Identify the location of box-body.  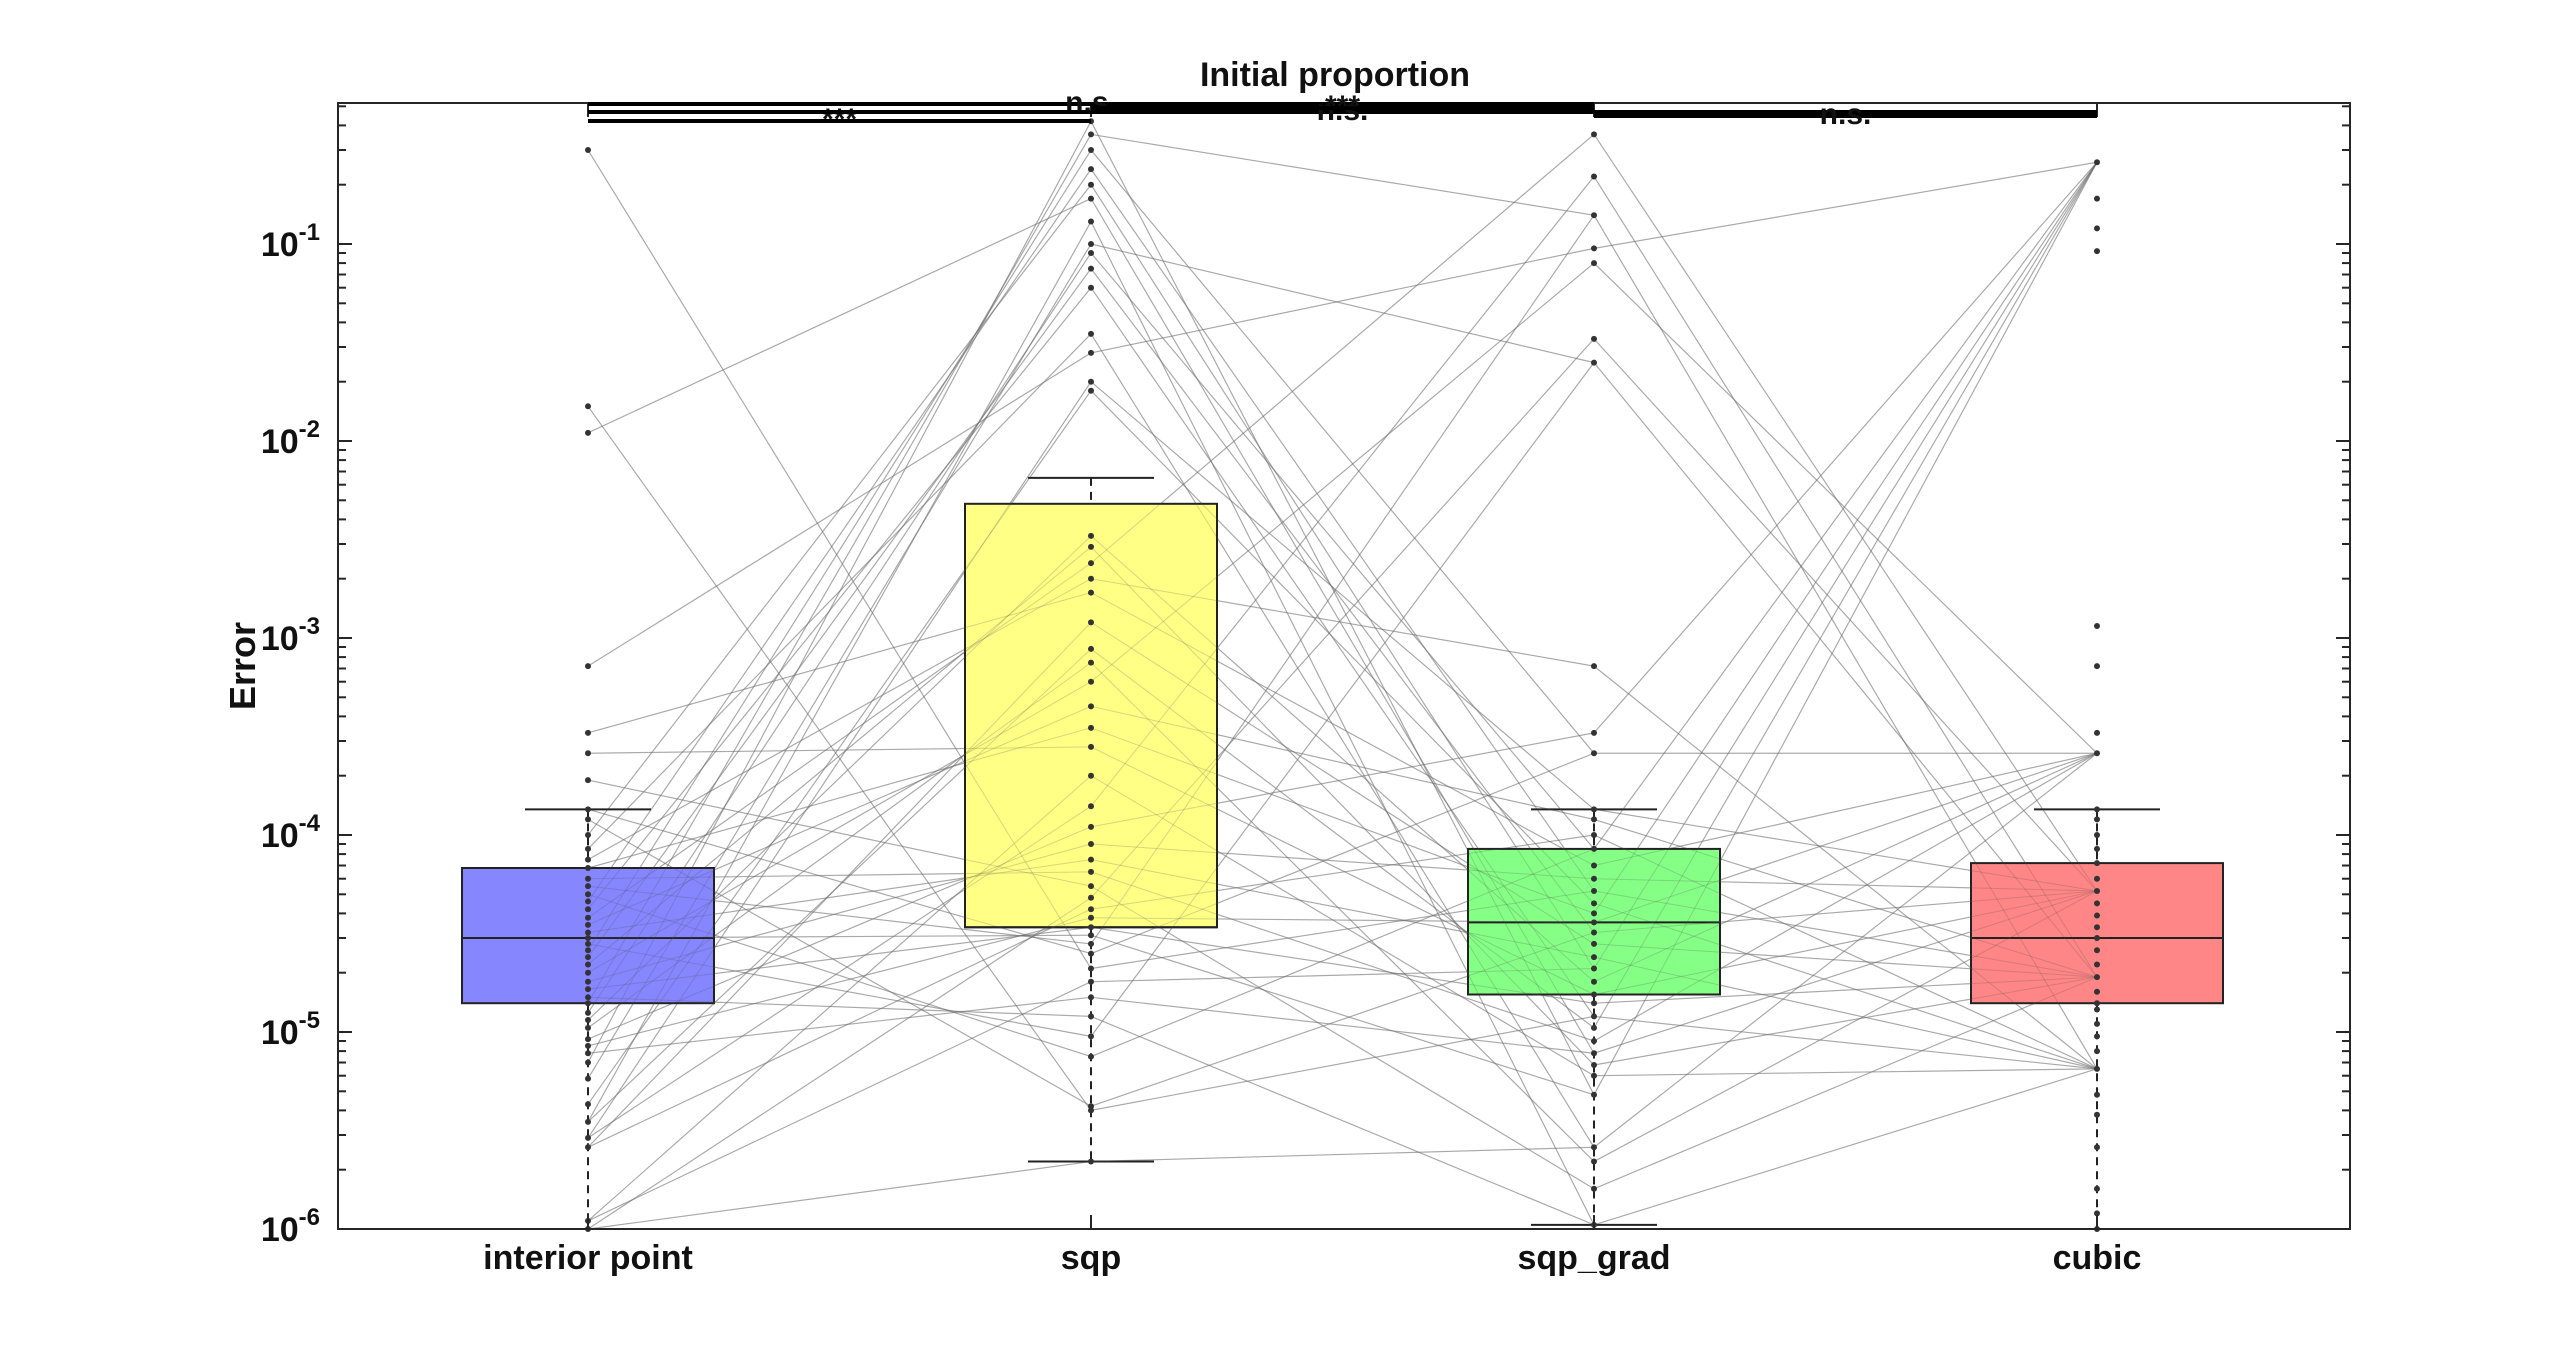
(2097, 933).